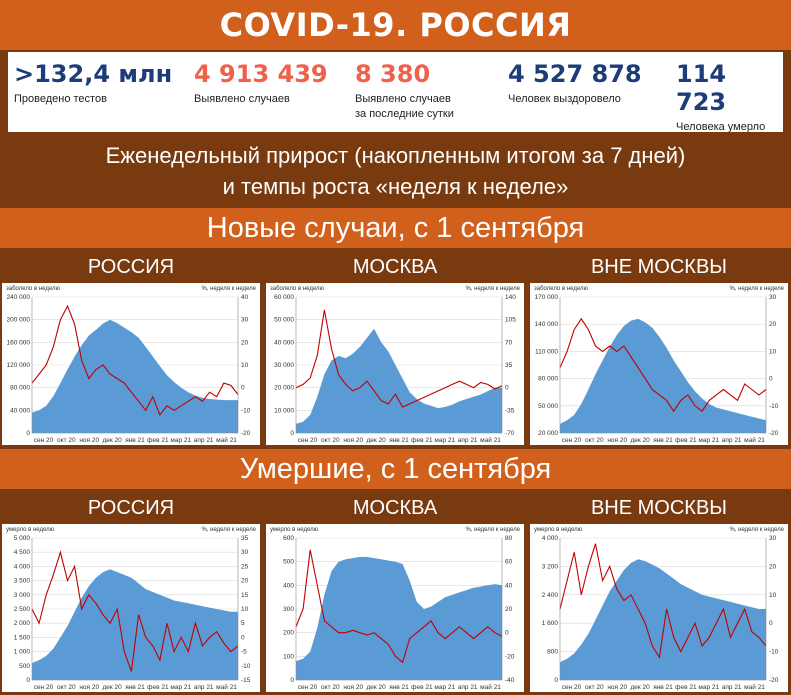 This screenshot has width=791, height=695. What do you see at coordinates (22, 637) in the screenshot?
I see `y-tick-left: 1 500` at bounding box center [22, 637].